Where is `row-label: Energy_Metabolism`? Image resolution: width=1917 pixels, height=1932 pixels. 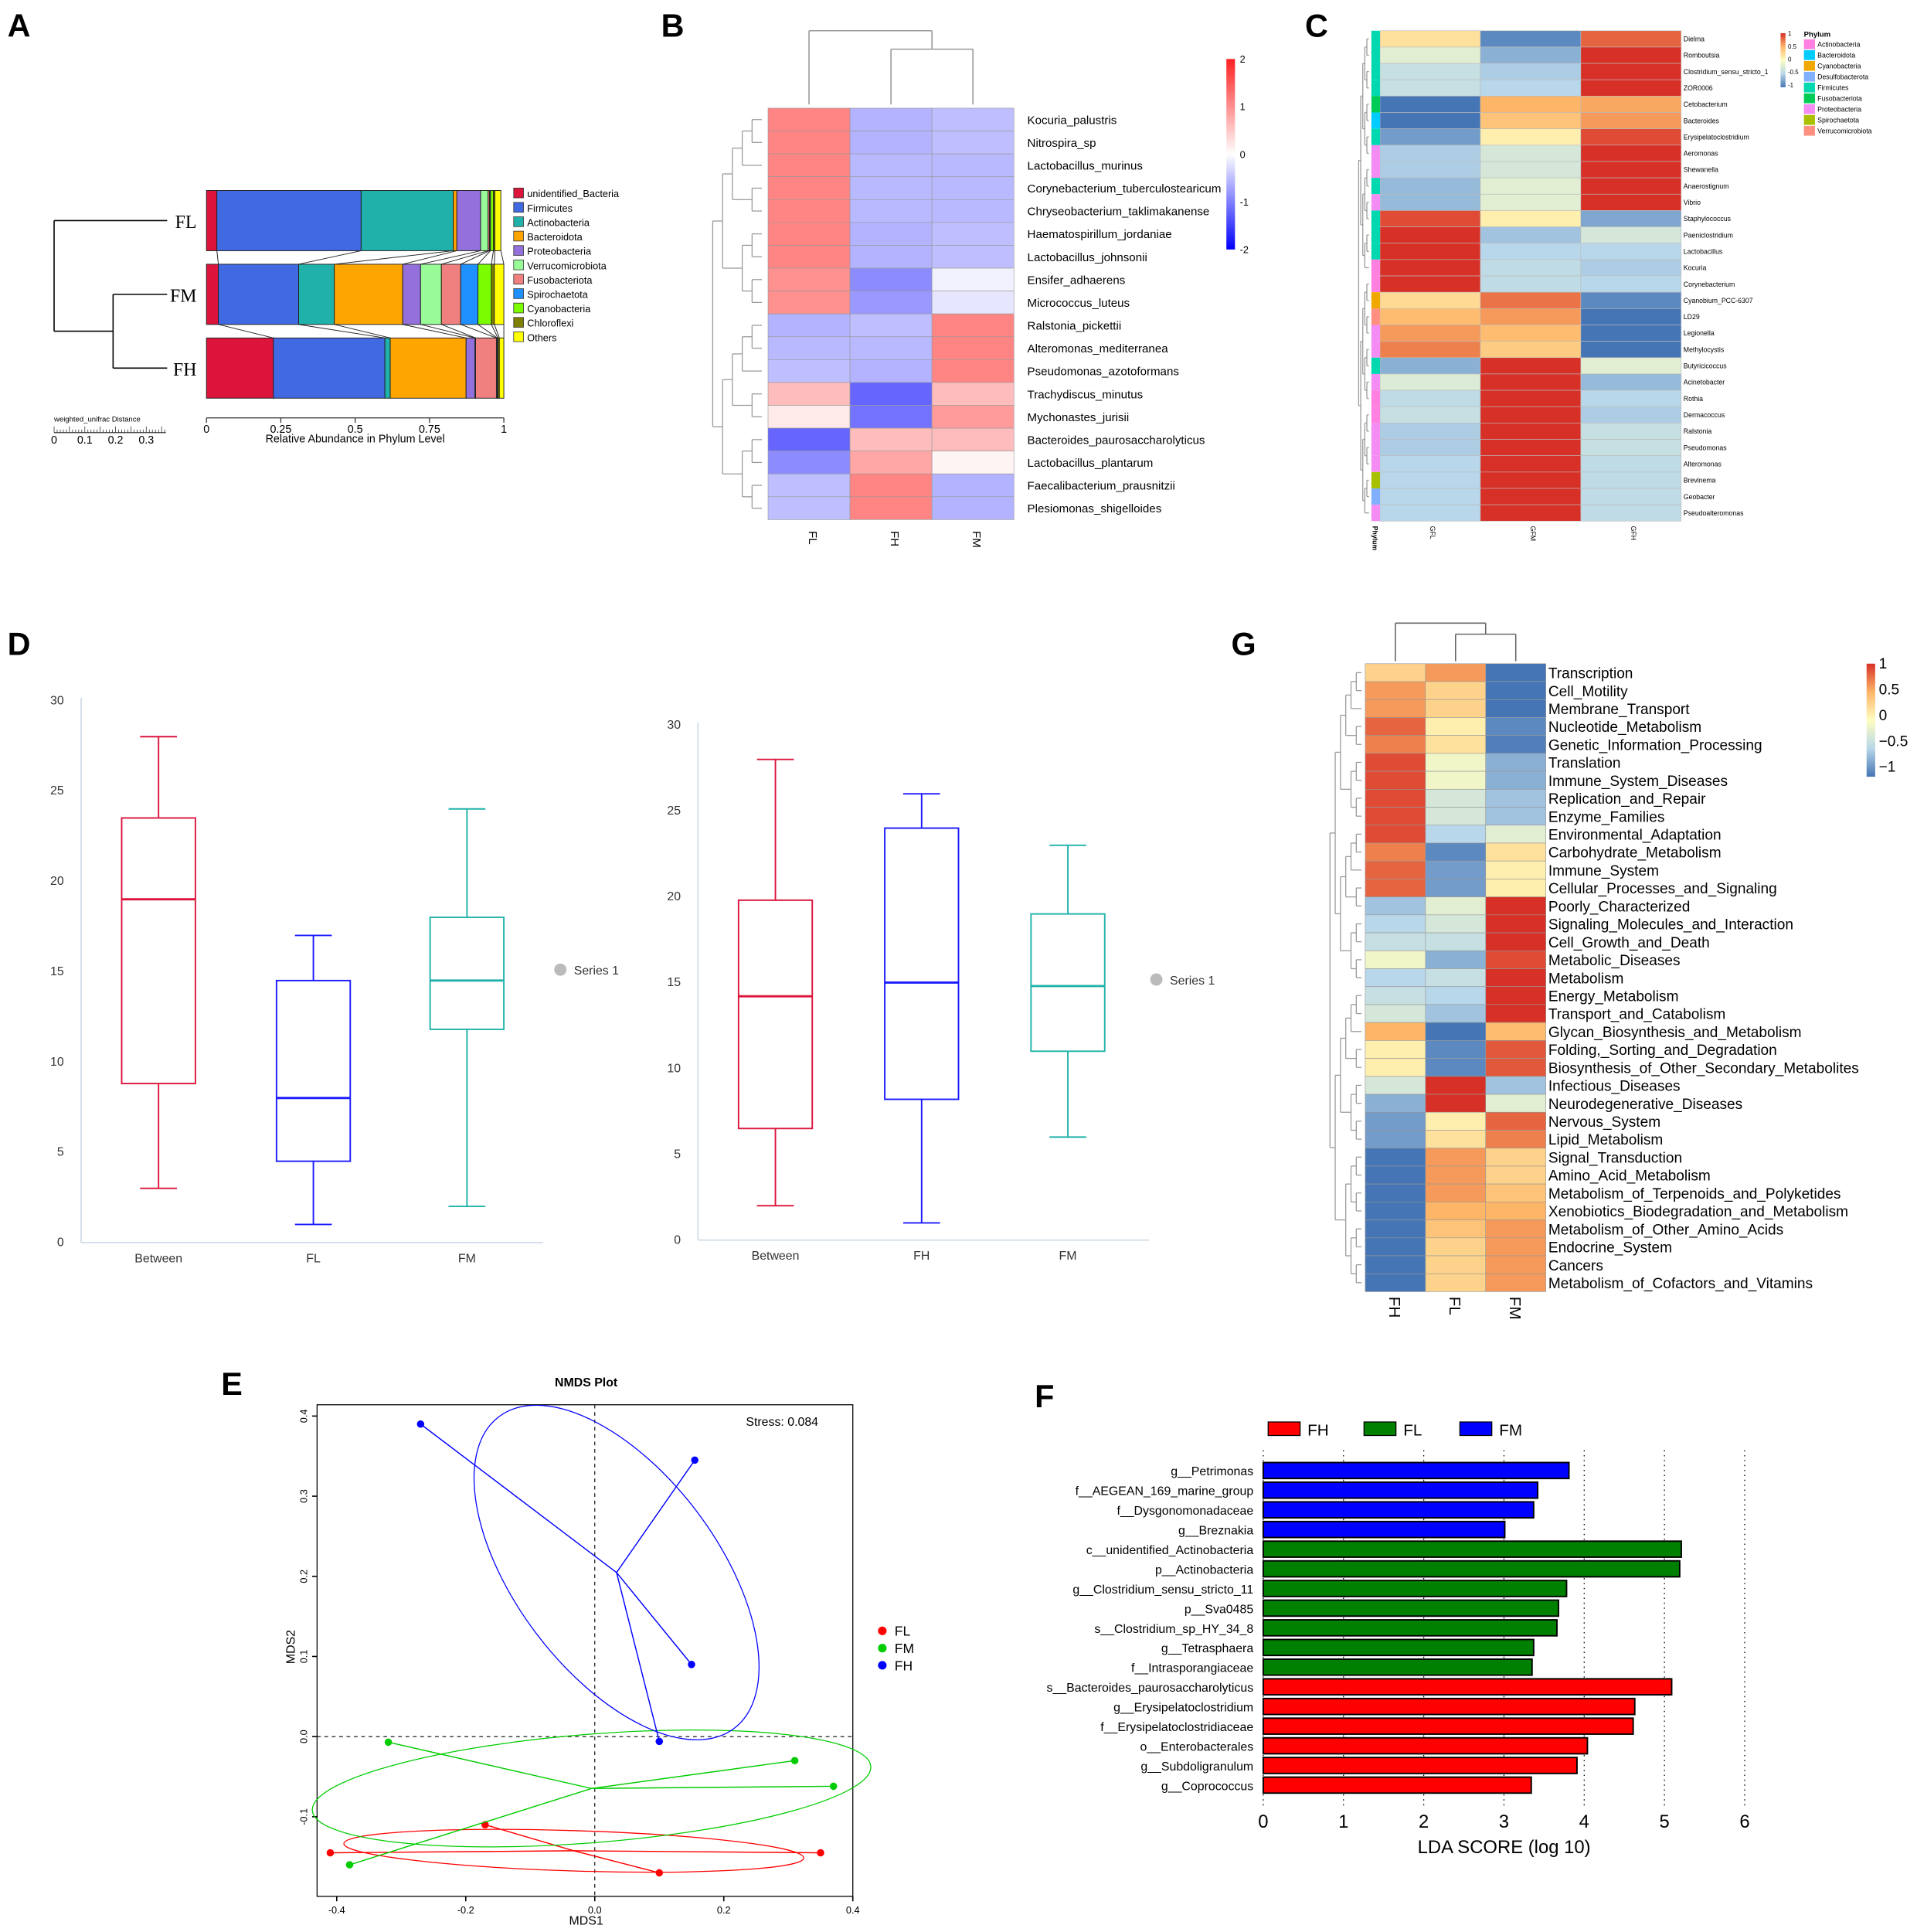 row-label: Energy_Metabolism is located at coordinates (1613, 997).